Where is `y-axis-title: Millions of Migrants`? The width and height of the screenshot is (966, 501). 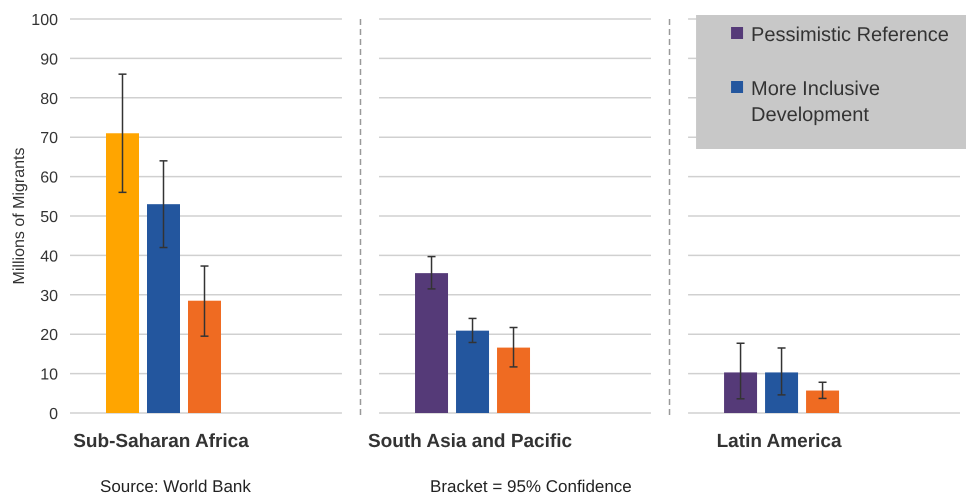
y-axis-title: Millions of Migrants is located at coordinates (19, 216).